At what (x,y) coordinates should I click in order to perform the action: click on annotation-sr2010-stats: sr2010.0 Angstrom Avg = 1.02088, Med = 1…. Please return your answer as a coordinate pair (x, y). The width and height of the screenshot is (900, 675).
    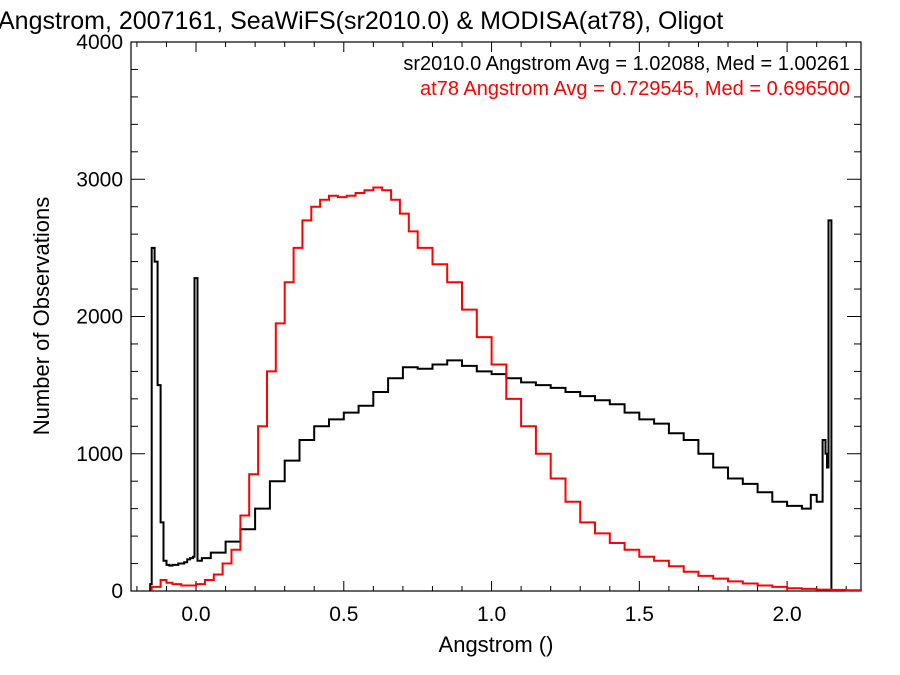
    Looking at the image, I should click on (626, 64).